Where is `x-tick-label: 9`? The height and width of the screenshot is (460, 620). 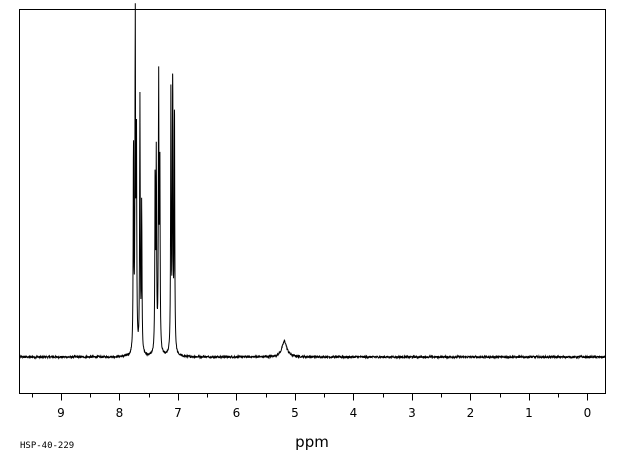 x-tick-label: 9 is located at coordinates (61, 413).